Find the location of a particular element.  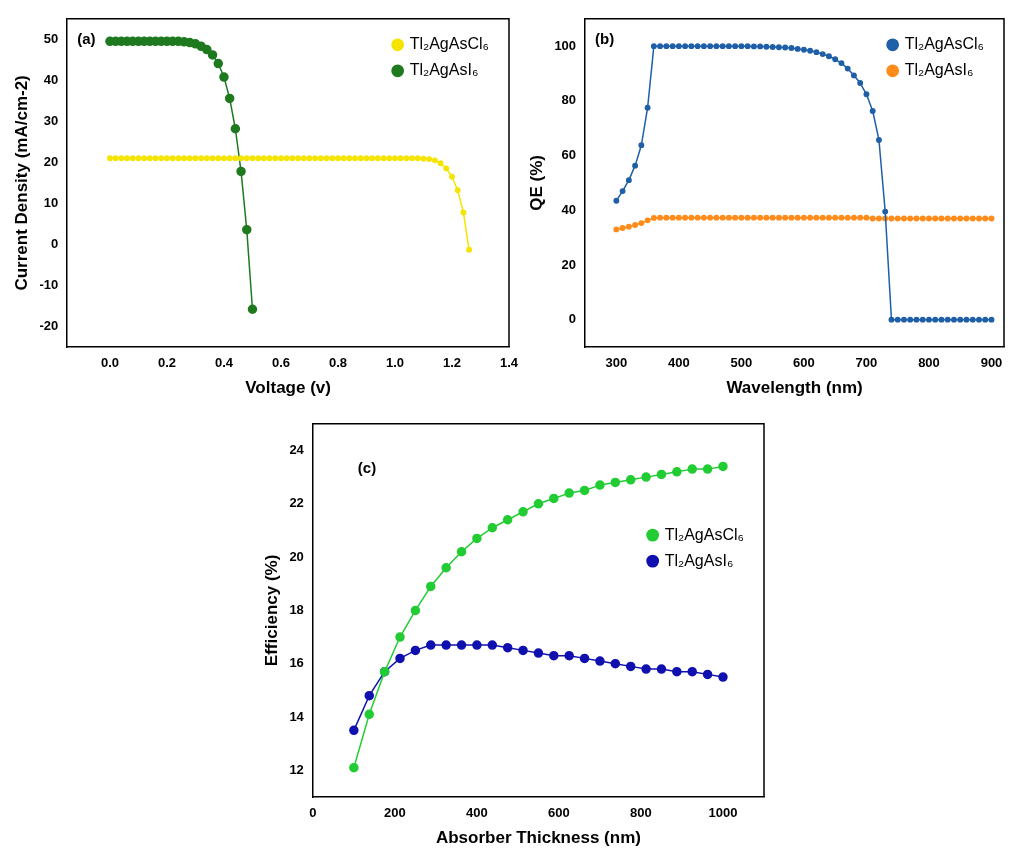

y-tick-label: 50 is located at coordinates (51, 38).